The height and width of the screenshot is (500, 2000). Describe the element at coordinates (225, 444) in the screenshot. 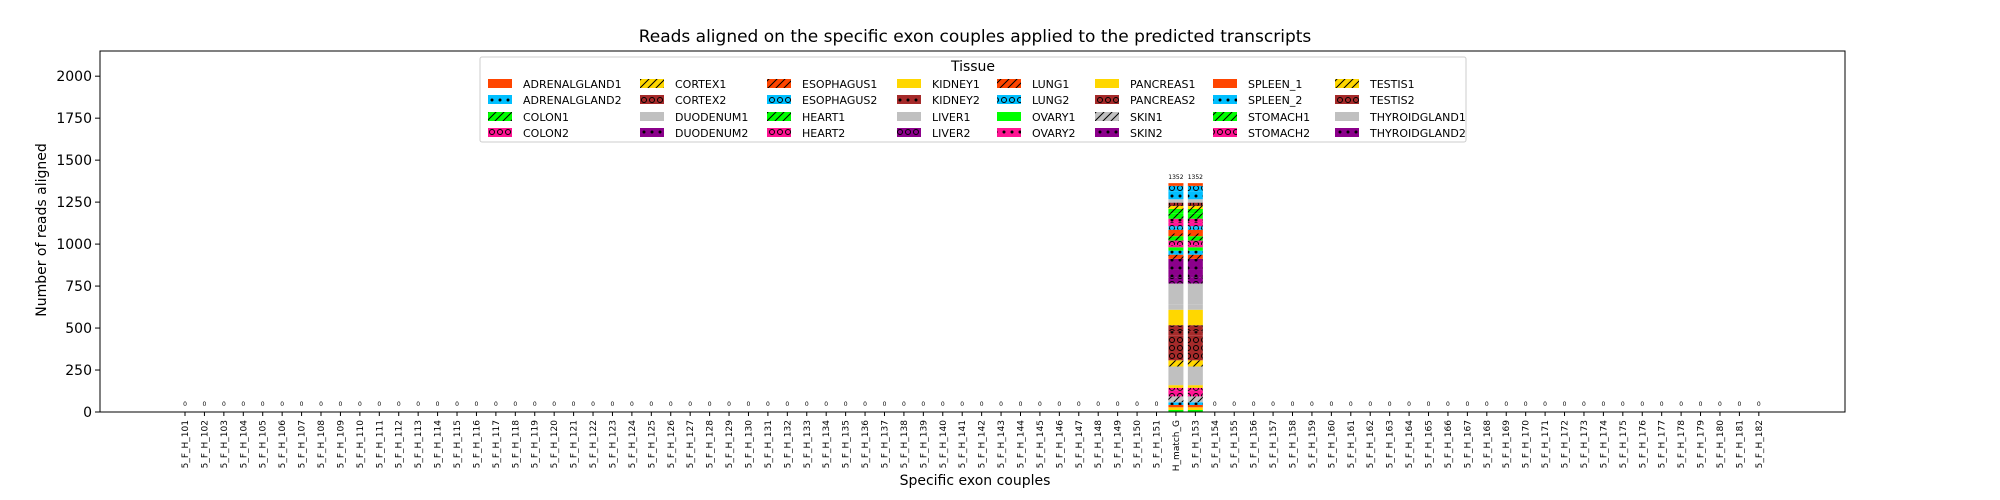

I see `x-tick-label: 5_F_H_103` at that location.